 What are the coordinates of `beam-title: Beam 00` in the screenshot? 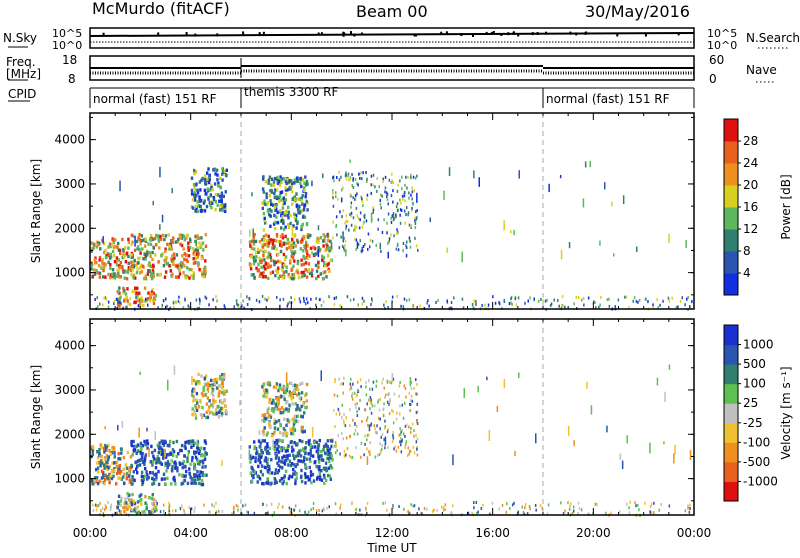 It's located at (392, 11).